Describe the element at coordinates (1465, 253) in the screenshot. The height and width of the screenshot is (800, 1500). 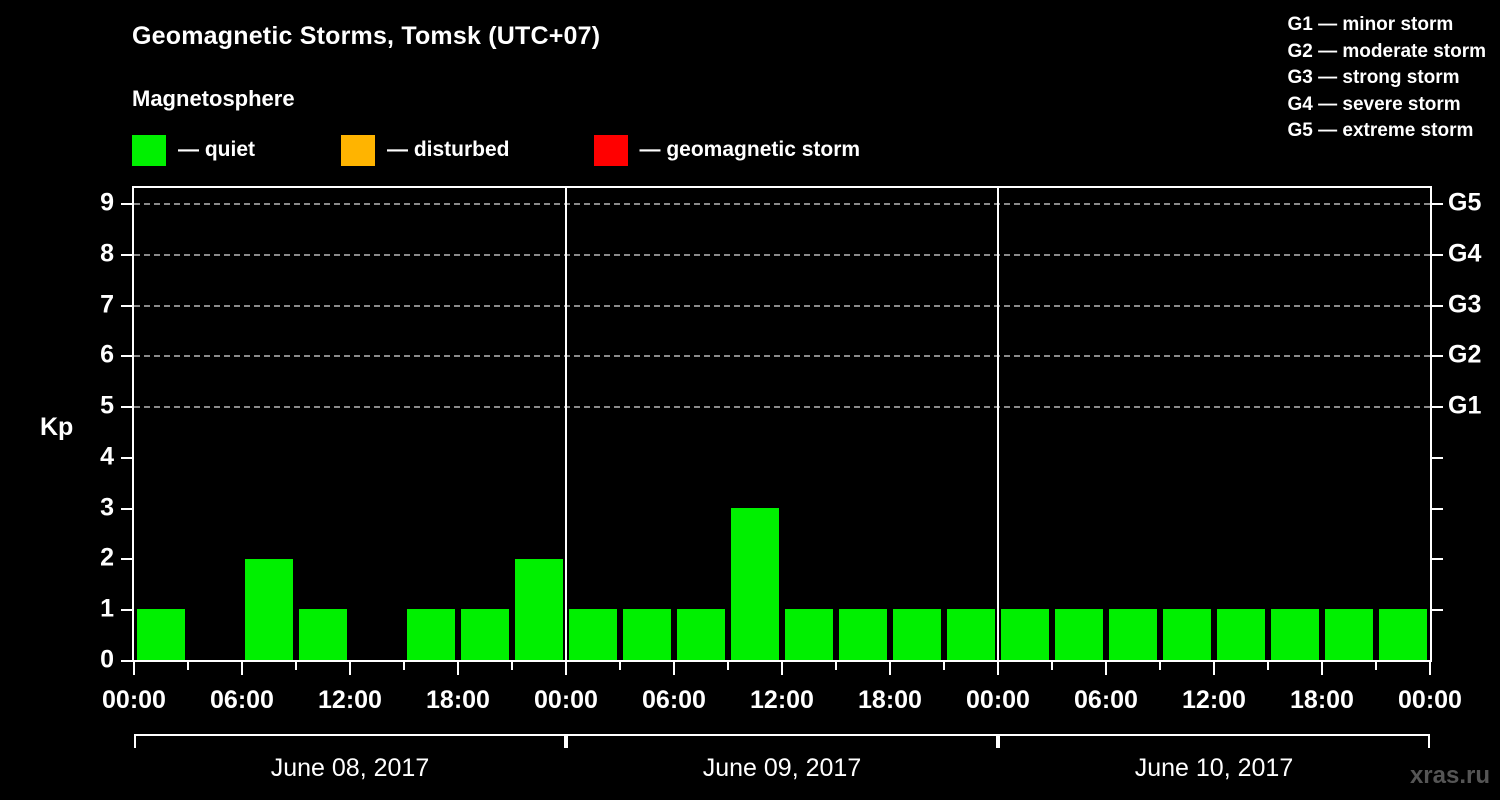
I see `right-axis-label-G4: G4` at that location.